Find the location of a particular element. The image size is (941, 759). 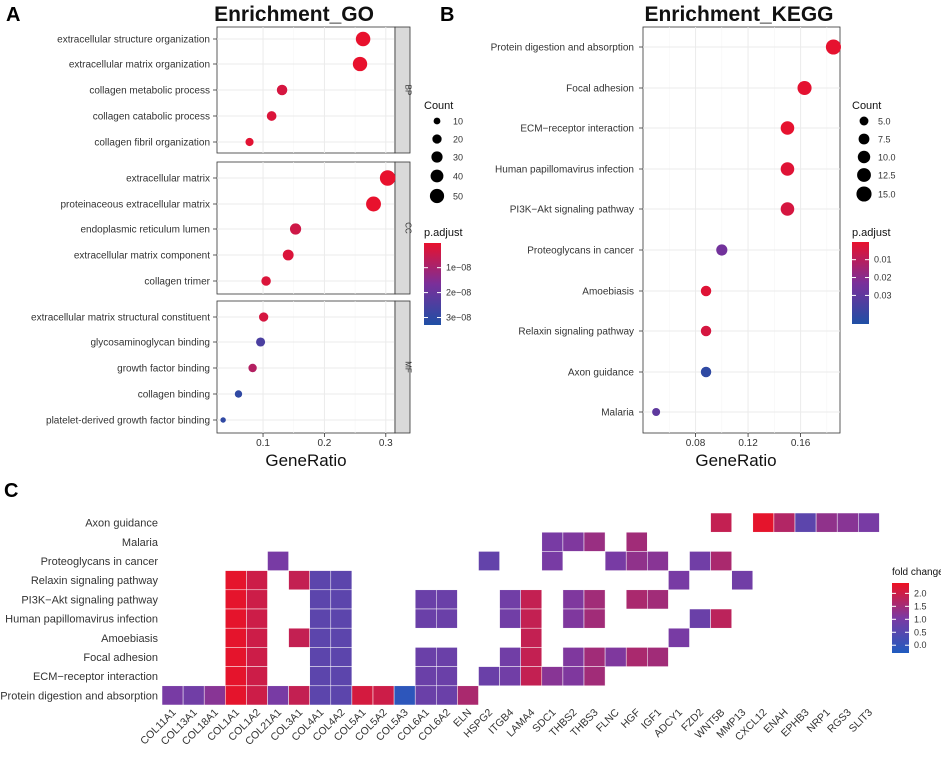

kegg-title: Enrichment_KEGG is located at coordinates (738, 14).